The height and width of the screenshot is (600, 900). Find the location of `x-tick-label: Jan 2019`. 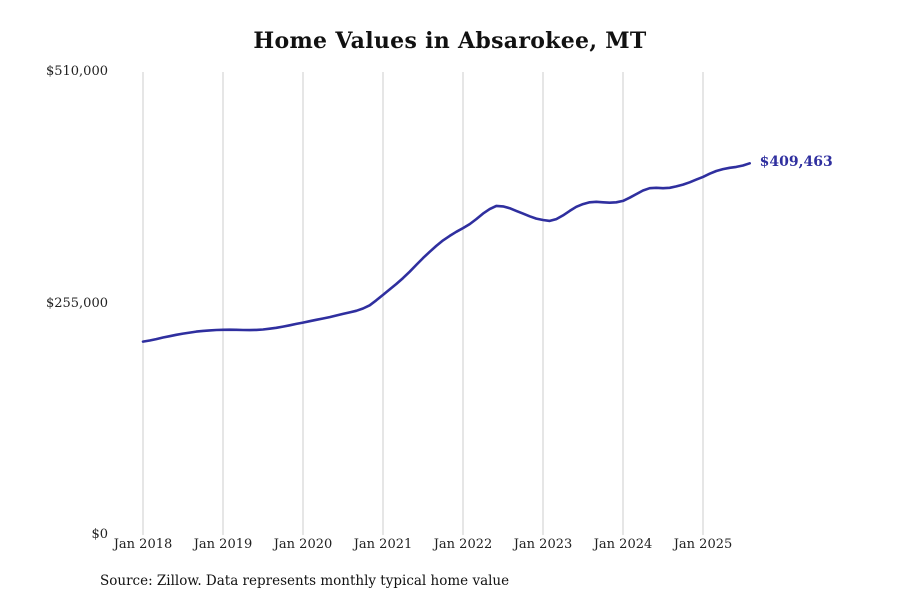

x-tick-label: Jan 2019 is located at coordinates (223, 544).